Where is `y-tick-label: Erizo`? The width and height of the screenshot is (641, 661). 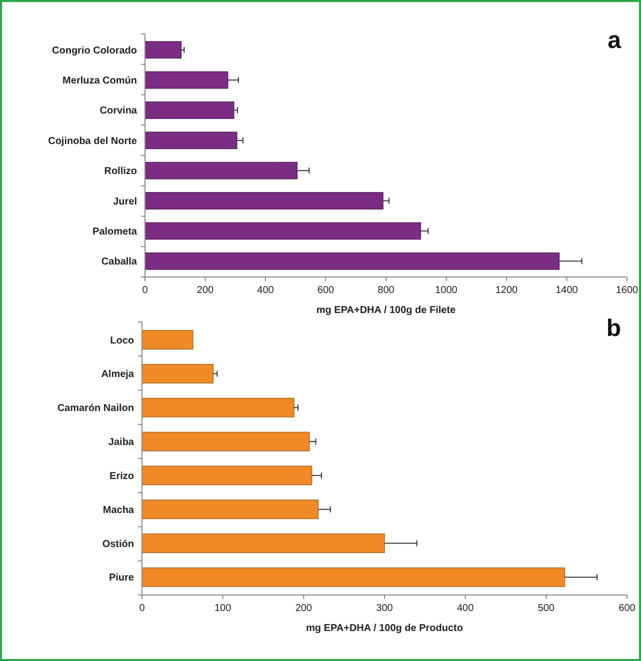 y-tick-label: Erizo is located at coordinates (122, 476).